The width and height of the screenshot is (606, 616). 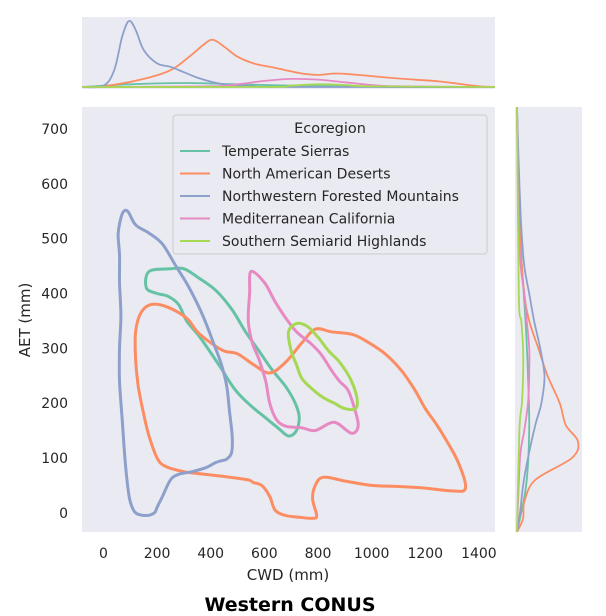 I want to click on y-tick-label: 500, so click(x=54, y=240).